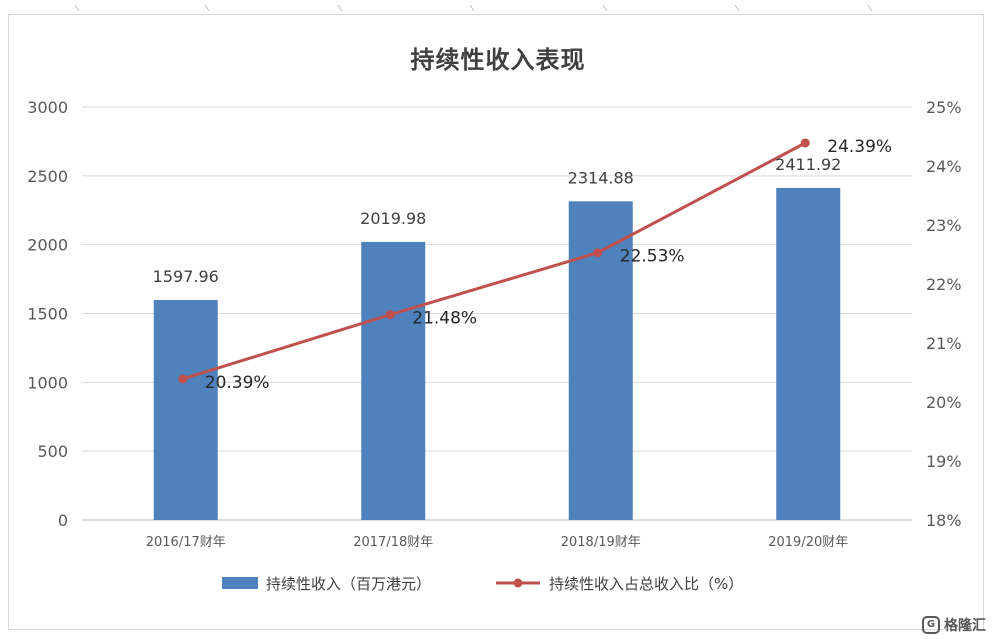 The width and height of the screenshot is (996, 639). Describe the element at coordinates (944, 520) in the screenshot. I see `right-tick-label: 18%` at that location.